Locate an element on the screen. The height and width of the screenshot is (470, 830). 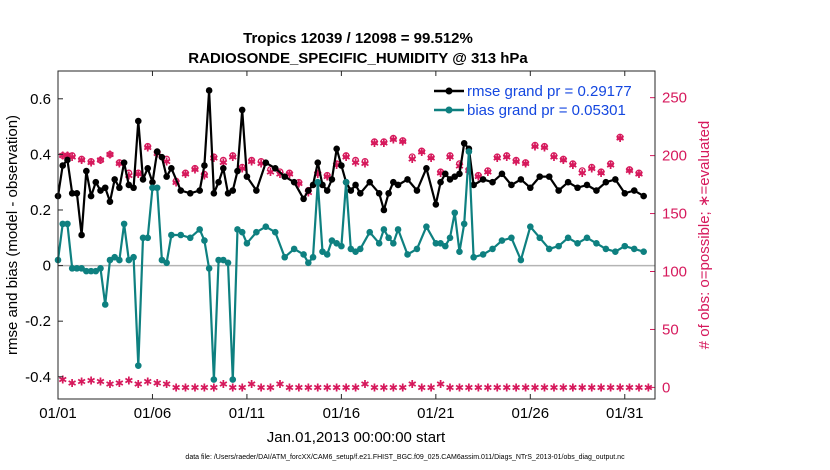
x-tick-label: 01/16 is located at coordinates (342, 413).